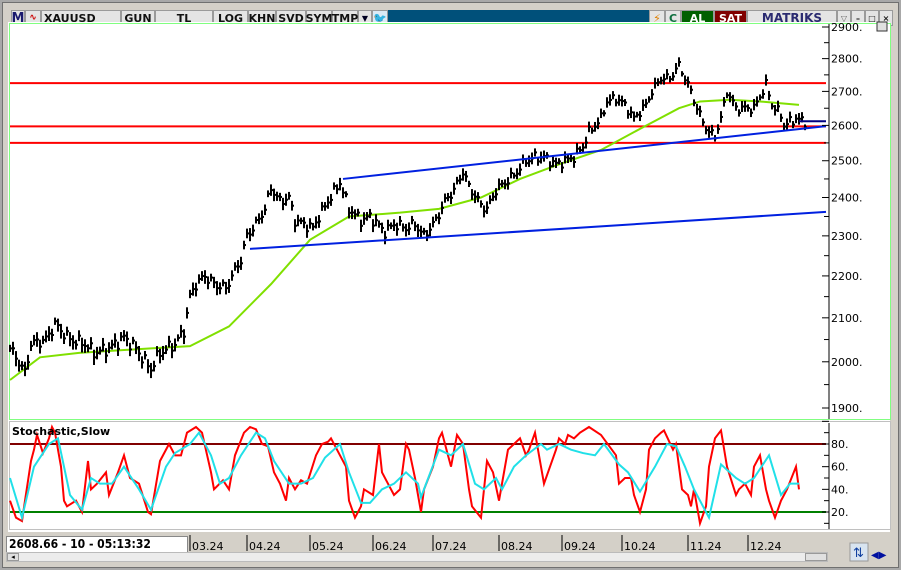 The image size is (901, 570). Describe the element at coordinates (417, 557) in the screenshot. I see `horizontal-scrollbar: ◂` at that location.